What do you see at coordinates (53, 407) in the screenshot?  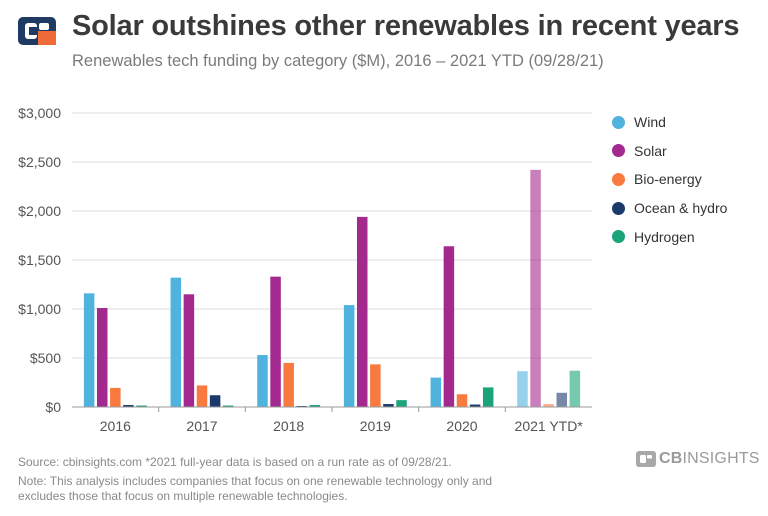 I see `y-tick-label: $0` at bounding box center [53, 407].